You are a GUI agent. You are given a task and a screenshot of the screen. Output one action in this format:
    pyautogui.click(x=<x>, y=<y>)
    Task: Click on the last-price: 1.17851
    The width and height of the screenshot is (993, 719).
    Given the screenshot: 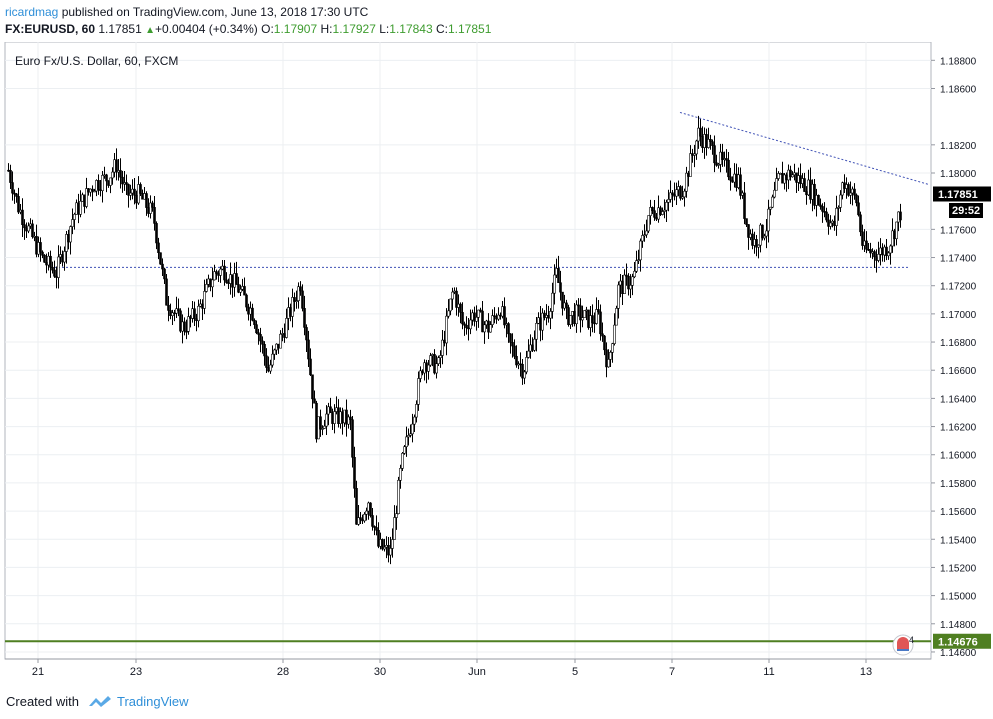 What is the action you would take?
    pyautogui.click(x=120, y=29)
    